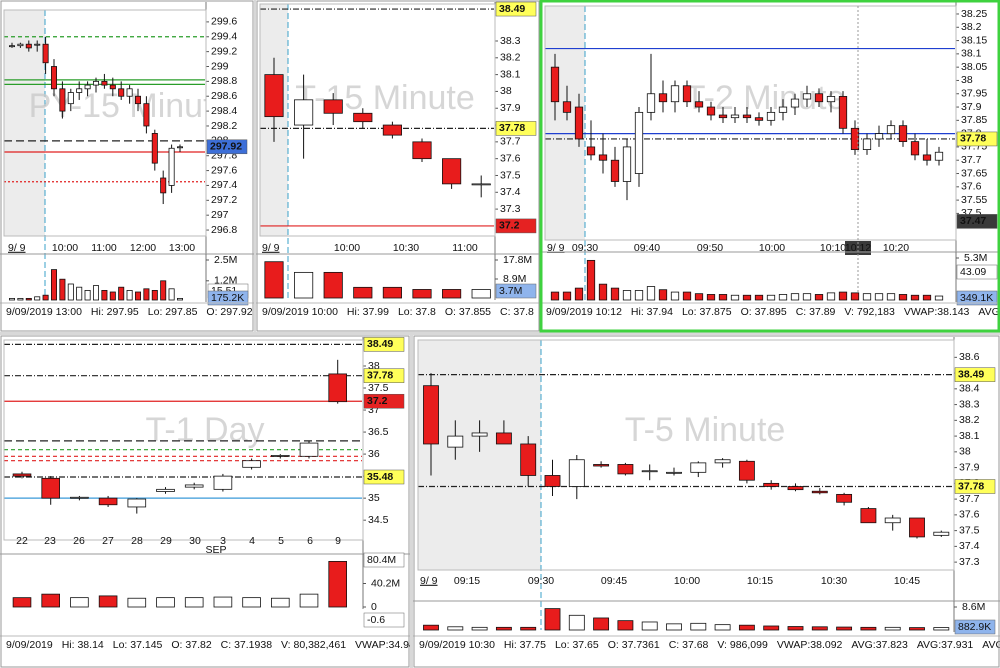 This screenshot has height=668, width=1000. What do you see at coordinates (457, 645) in the screenshot?
I see `info-text: 9/09/2019 10:30` at bounding box center [457, 645].